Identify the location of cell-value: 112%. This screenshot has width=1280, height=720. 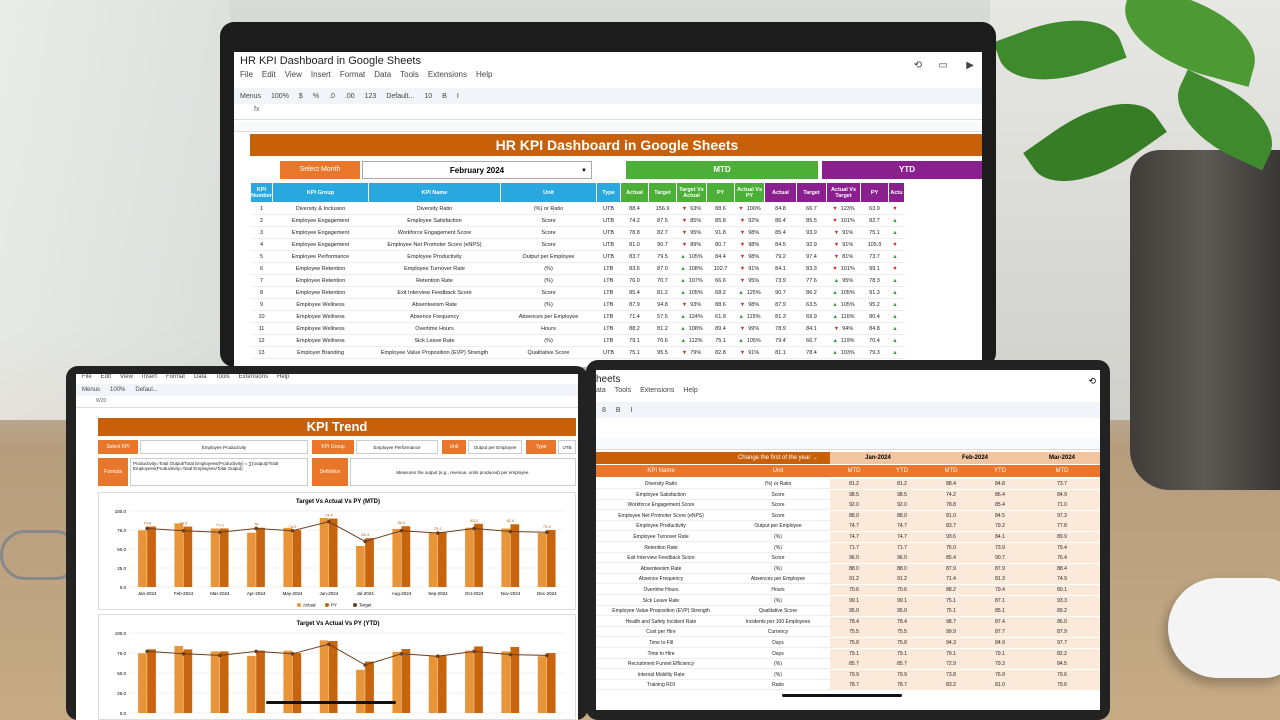
(695, 340).